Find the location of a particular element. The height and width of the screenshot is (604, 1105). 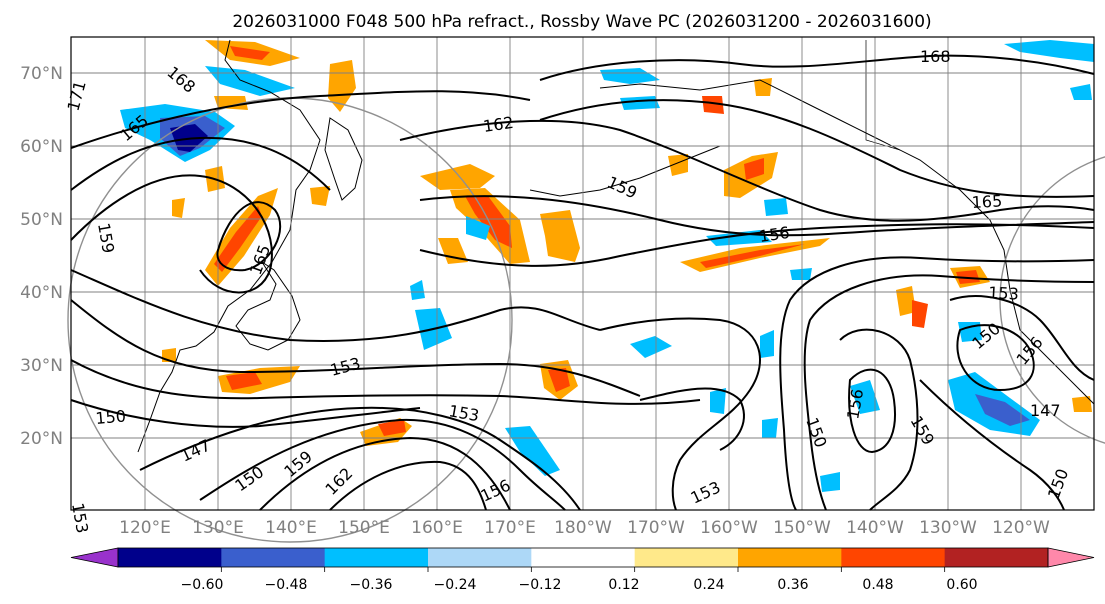

contour-label: 156 is located at coordinates (774, 234).